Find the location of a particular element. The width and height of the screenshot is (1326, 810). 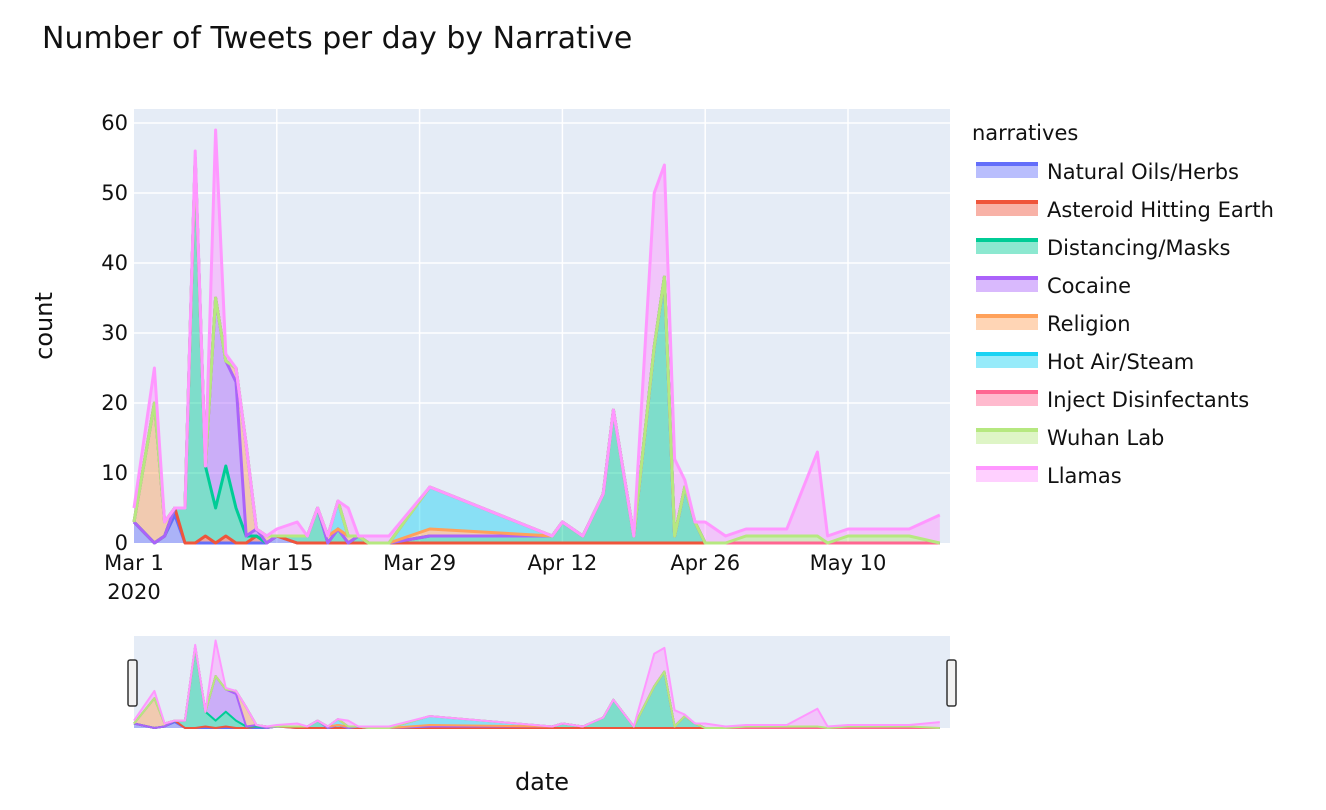

slider-line-wuhan-lab is located at coordinates (536, 687).